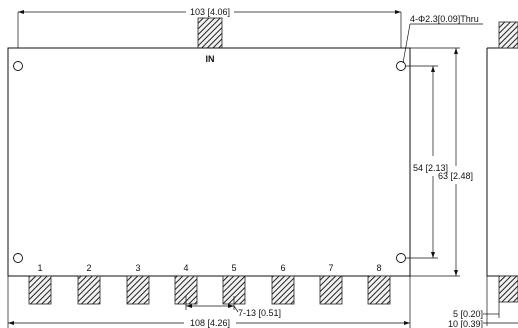 The image size is (518, 328). I want to click on hole-spacing-x-label: 103 [4.06], so click(210, 12).